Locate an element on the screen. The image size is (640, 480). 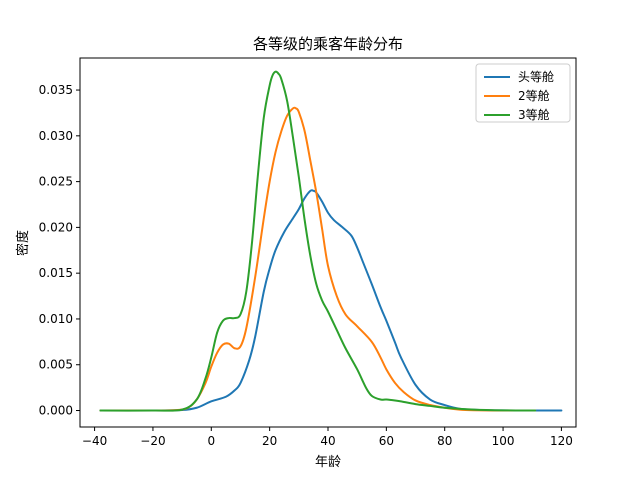
y-tick-label: 0.005 is located at coordinates (56, 365).